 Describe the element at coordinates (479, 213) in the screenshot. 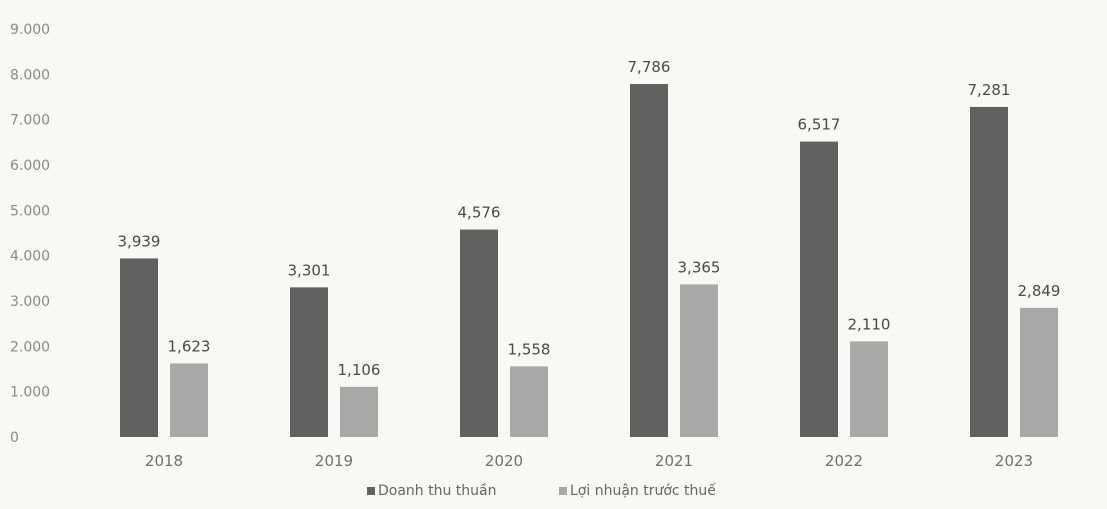

I see `data-label: 4,576` at that location.